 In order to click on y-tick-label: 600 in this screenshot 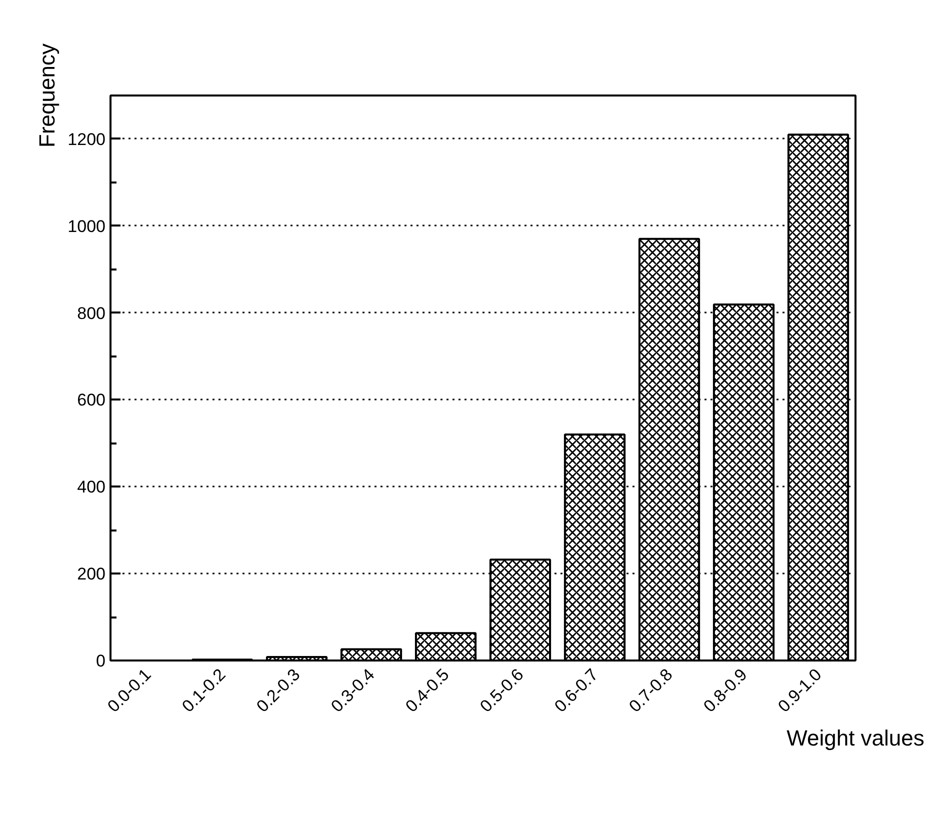, I will do `click(91, 400)`.